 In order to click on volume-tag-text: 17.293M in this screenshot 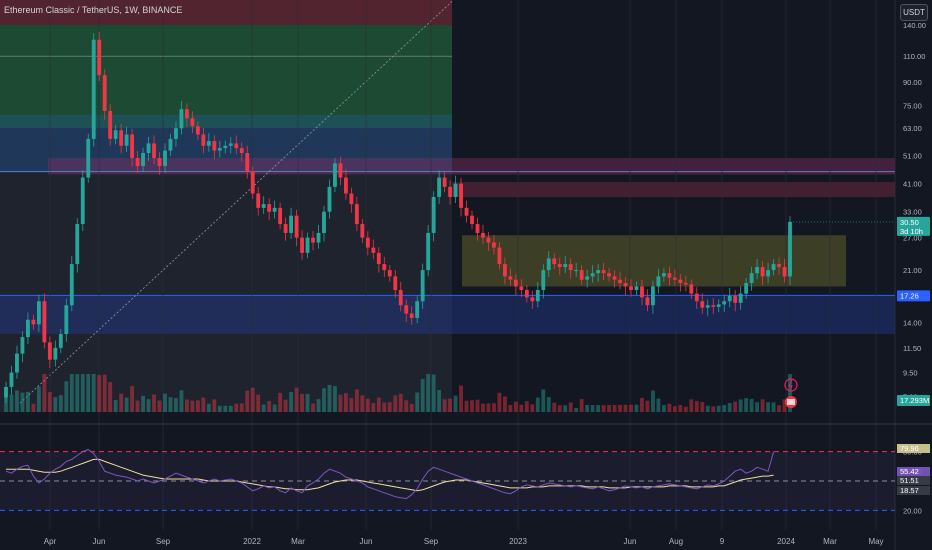, I will do `click(914, 400)`.